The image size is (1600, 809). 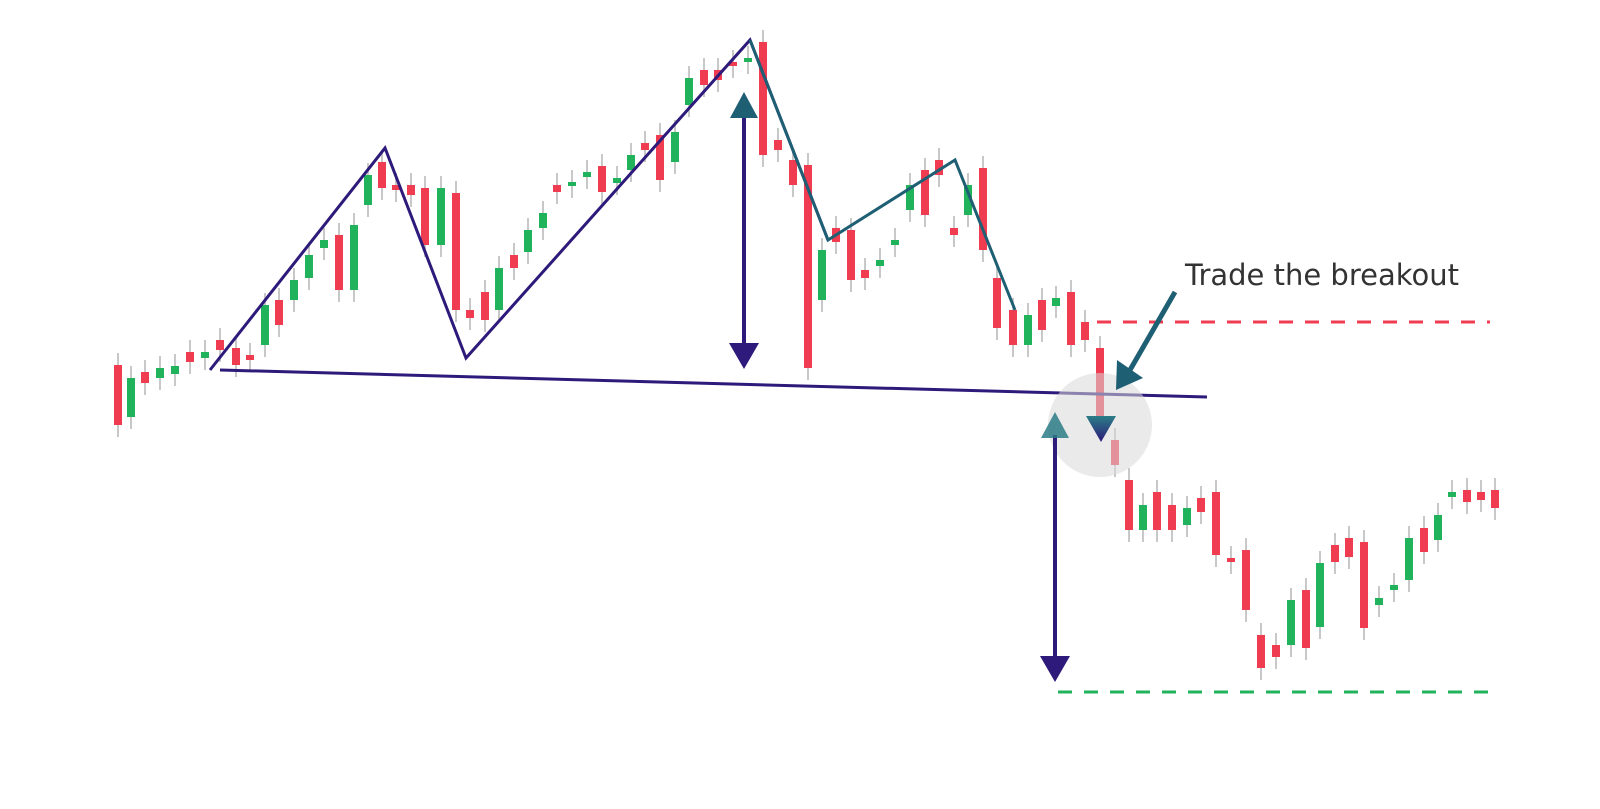 I want to click on callout-arrow, so click(x=1147, y=340).